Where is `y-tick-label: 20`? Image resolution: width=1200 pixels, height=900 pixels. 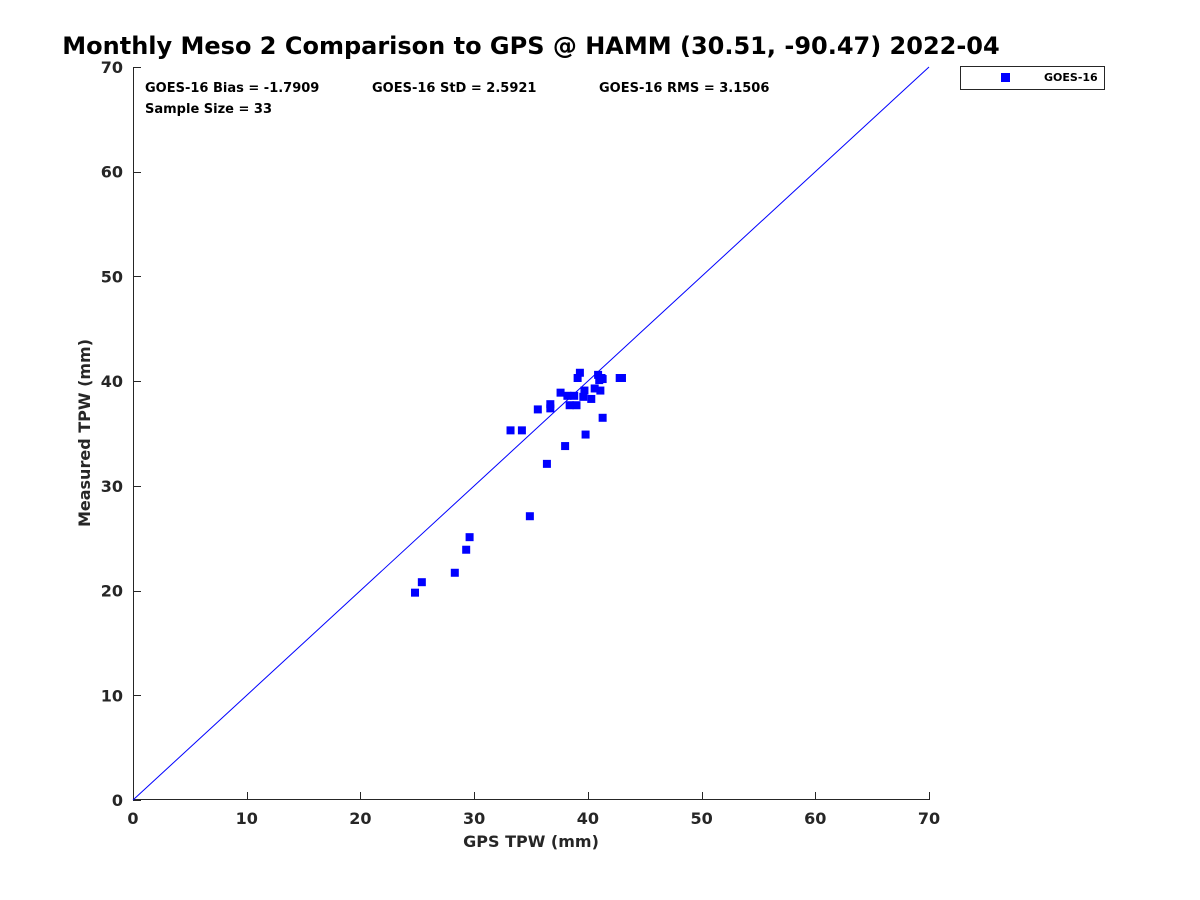
y-tick-label: 20 is located at coordinates (112, 591).